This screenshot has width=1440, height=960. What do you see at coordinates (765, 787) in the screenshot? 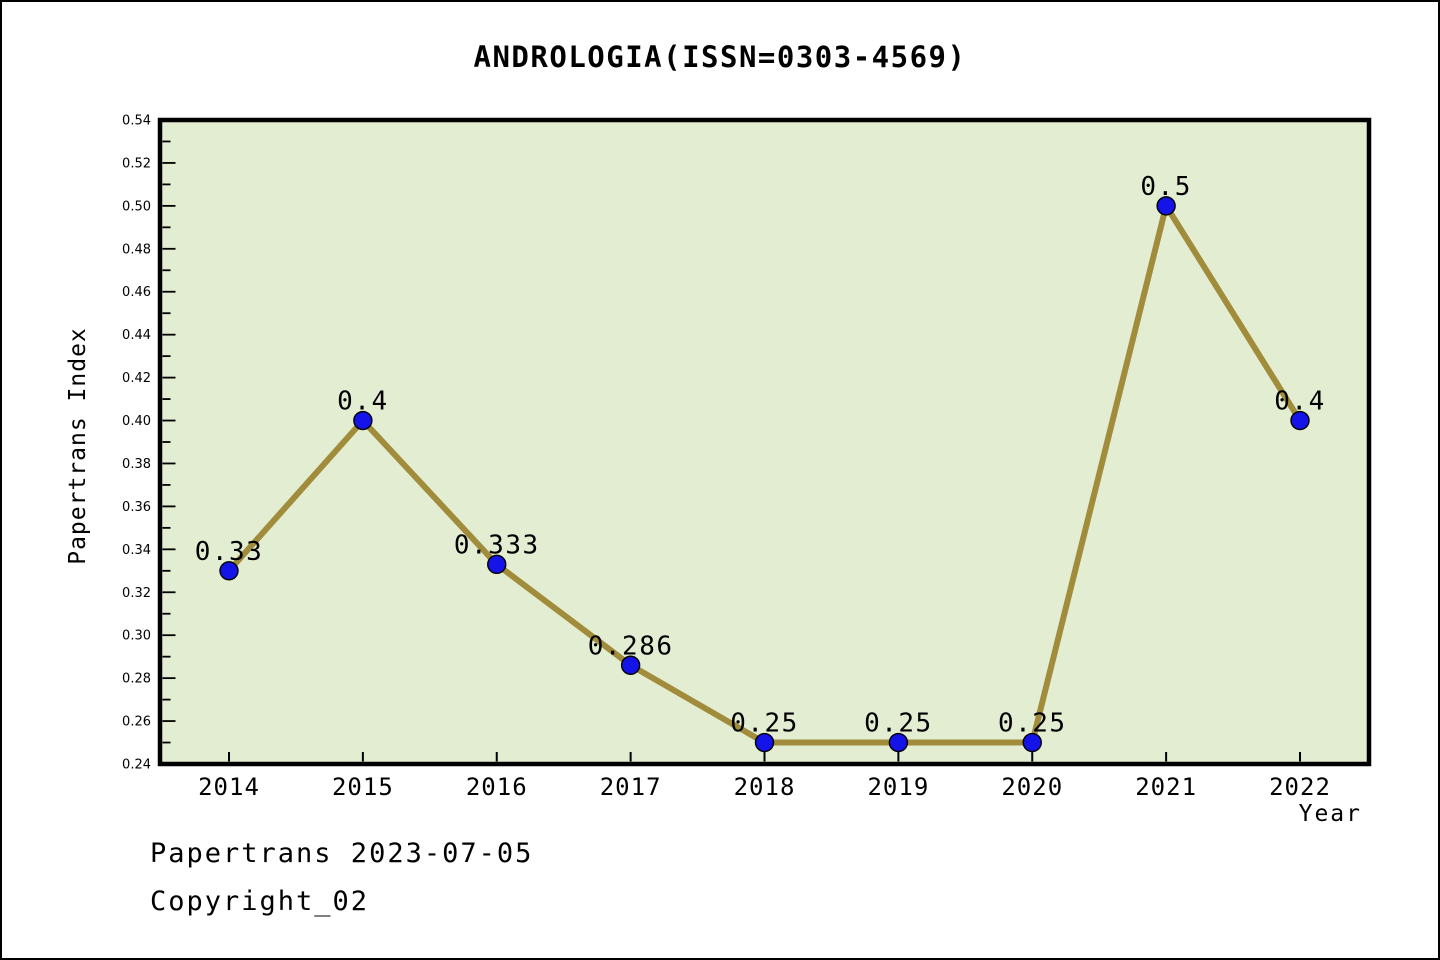
I see `x-tick-label: 2018` at bounding box center [765, 787].